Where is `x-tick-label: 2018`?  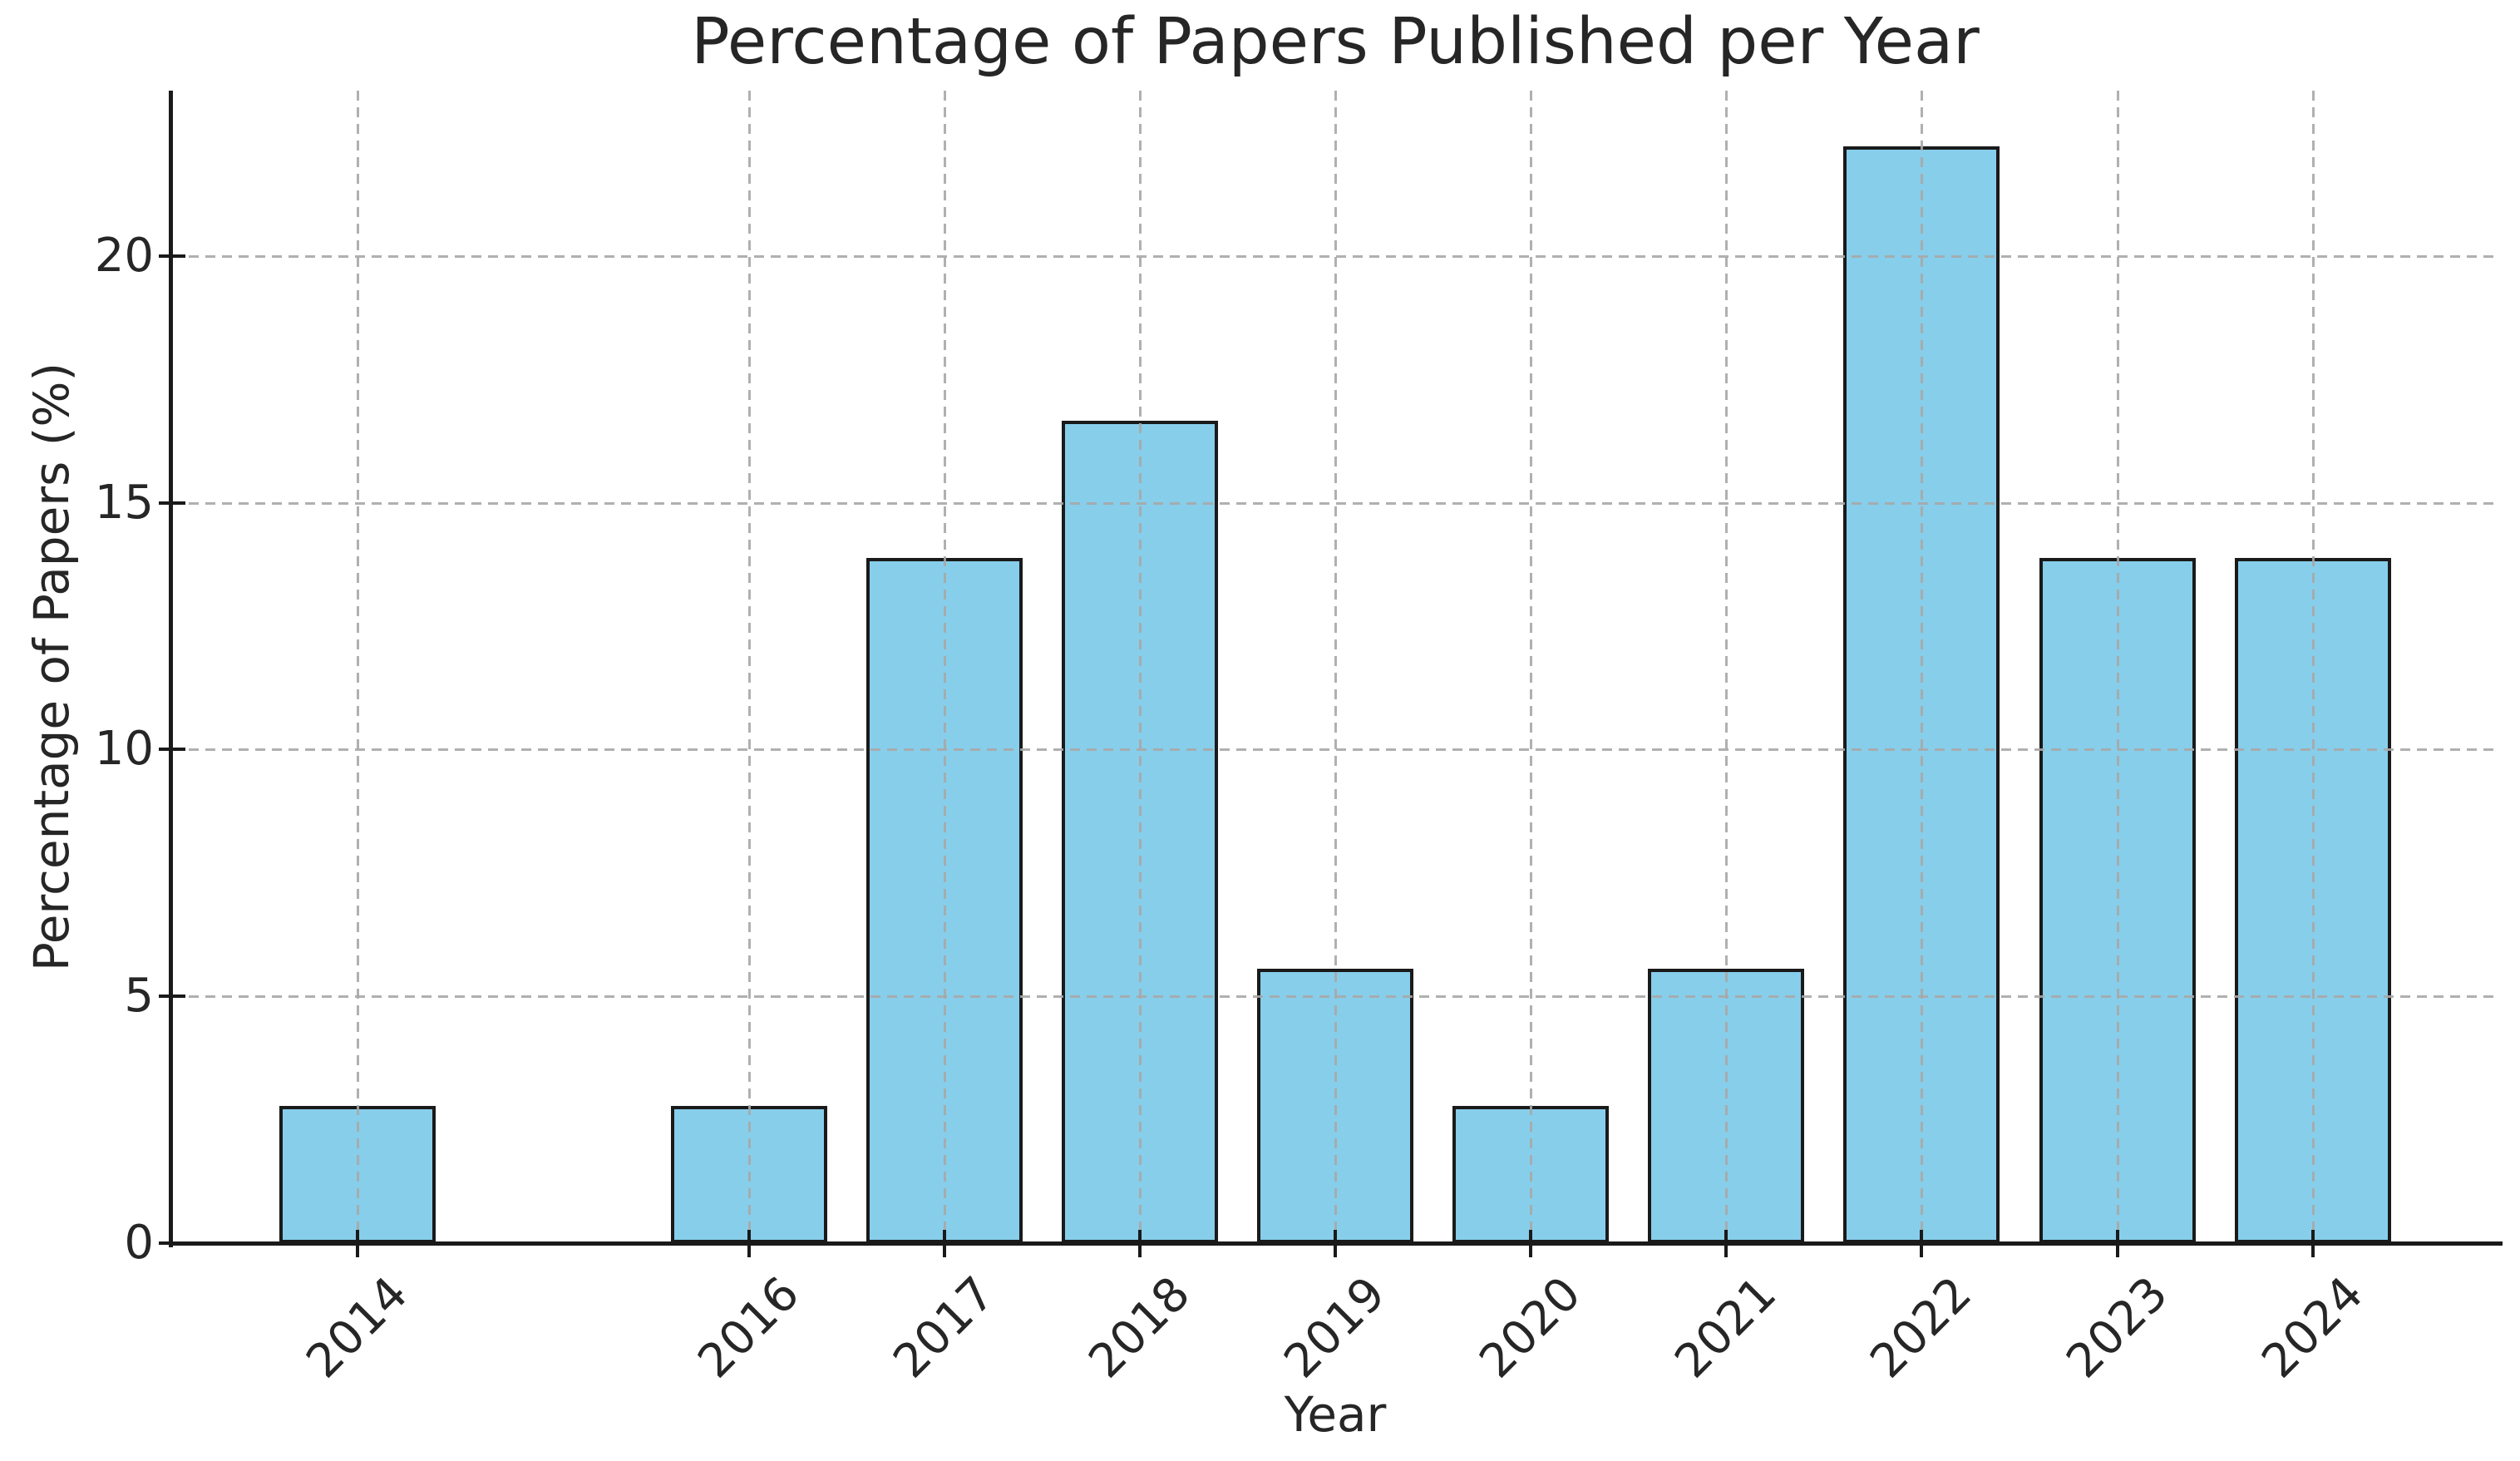 x-tick-label: 2018 is located at coordinates (1139, 1328).